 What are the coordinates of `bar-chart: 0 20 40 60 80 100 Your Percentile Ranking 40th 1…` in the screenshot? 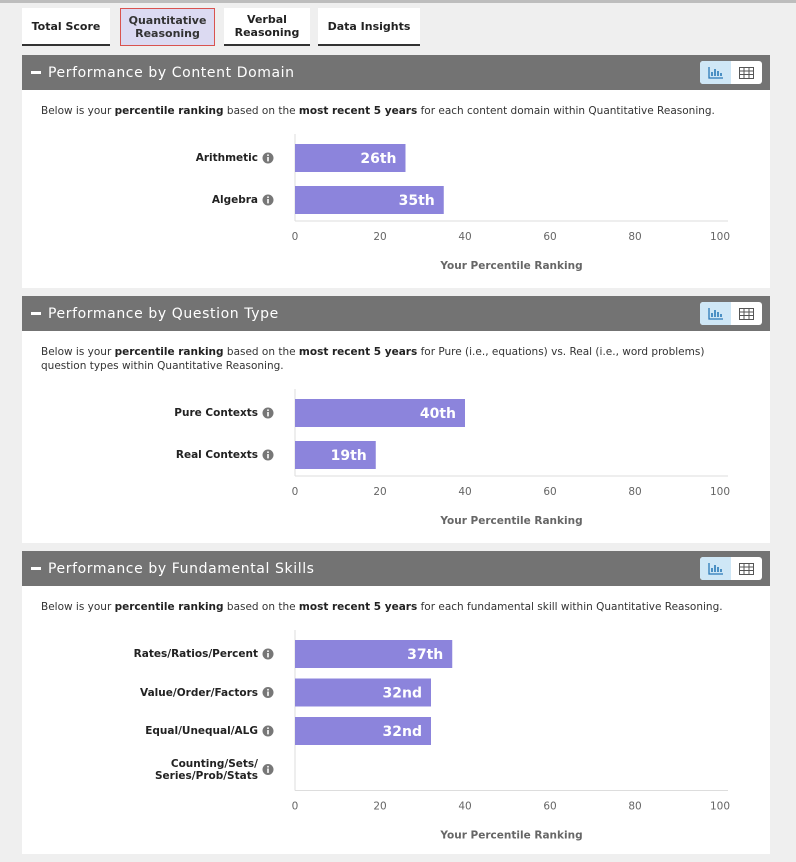 It's located at (496, 458).